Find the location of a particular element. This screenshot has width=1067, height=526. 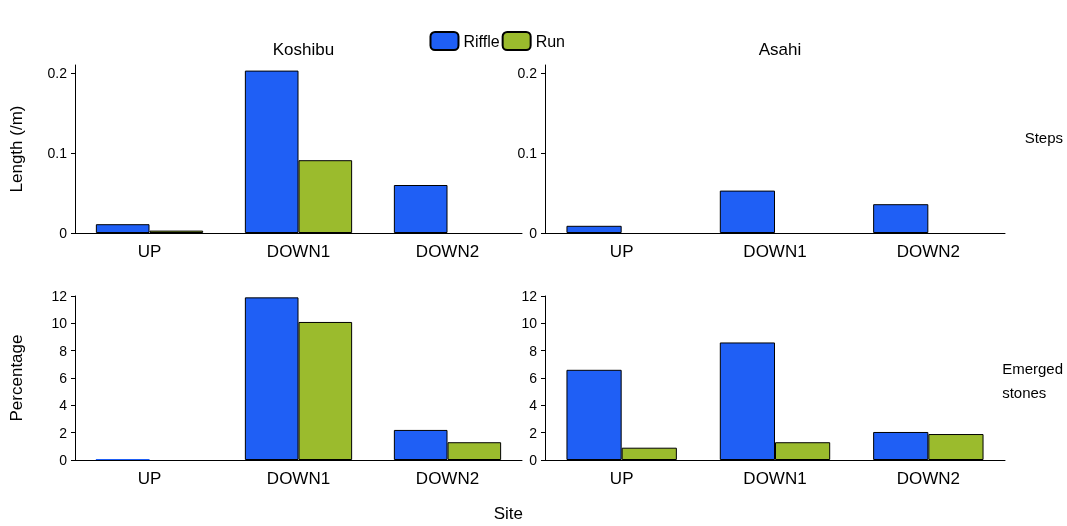

y-axis-title: Percentage is located at coordinates (16, 378).